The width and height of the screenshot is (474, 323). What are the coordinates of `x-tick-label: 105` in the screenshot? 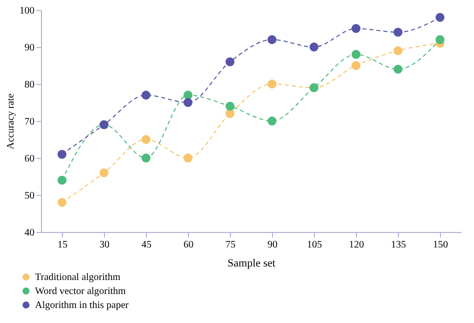 It's located at (314, 245).